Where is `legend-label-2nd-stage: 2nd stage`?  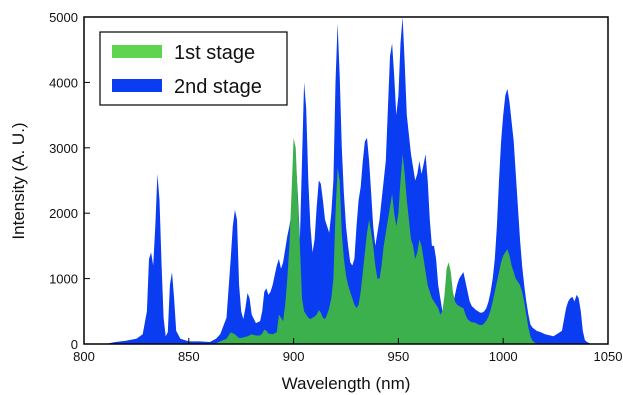
legend-label-2nd-stage: 2nd stage is located at coordinates (218, 87).